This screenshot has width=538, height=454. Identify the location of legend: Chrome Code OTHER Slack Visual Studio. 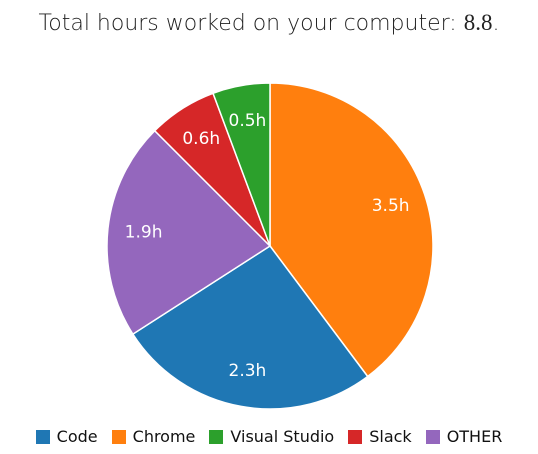
(269, 436).